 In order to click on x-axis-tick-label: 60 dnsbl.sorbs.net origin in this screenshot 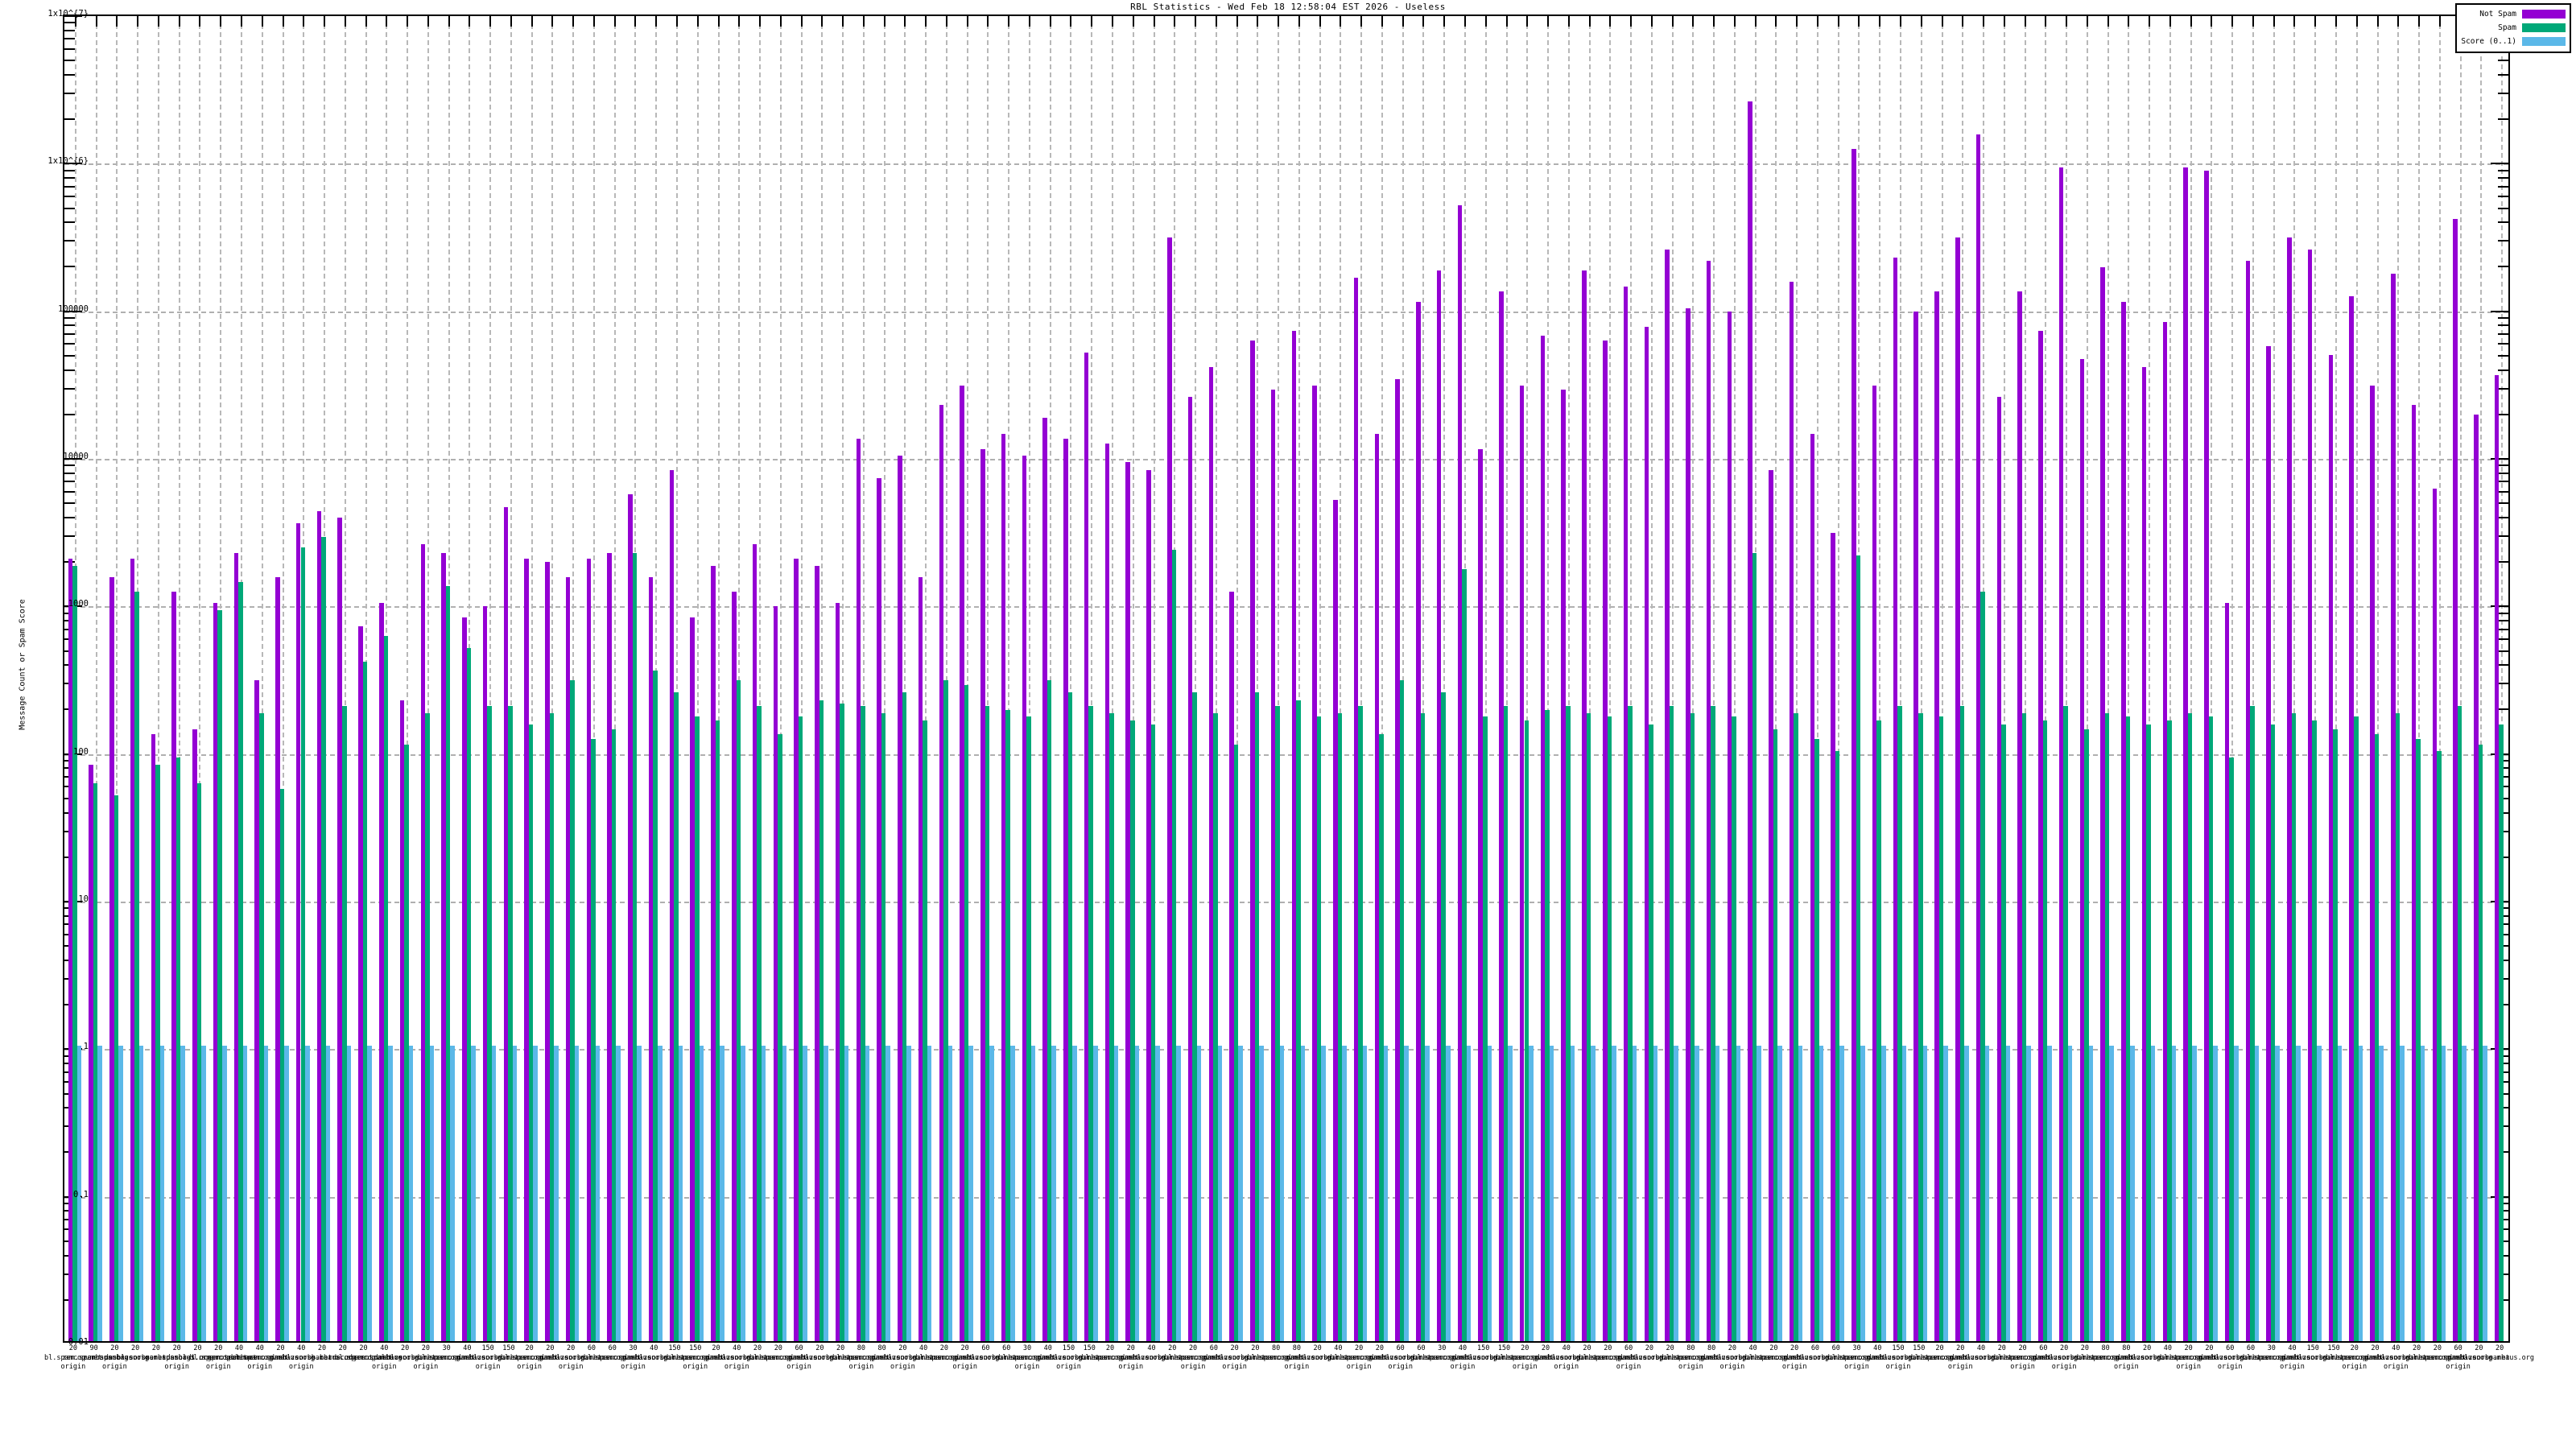, I will do `click(2229, 1357)`.